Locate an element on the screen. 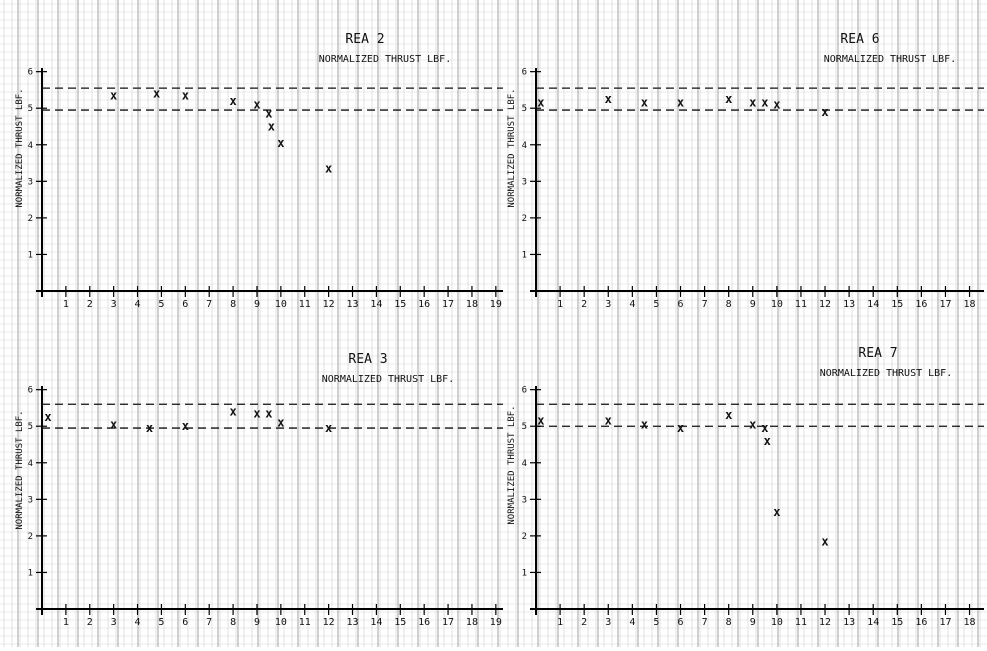 The height and width of the screenshot is (651, 987). y-tick-label: 6 is located at coordinates (524, 391).